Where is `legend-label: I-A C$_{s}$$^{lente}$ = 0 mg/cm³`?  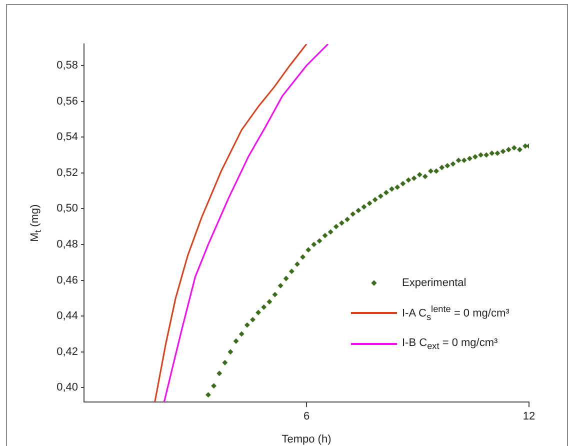
legend-label: I-A C$_{s}$$^{lente}$ = 0 mg/cm³ is located at coordinates (456, 313).